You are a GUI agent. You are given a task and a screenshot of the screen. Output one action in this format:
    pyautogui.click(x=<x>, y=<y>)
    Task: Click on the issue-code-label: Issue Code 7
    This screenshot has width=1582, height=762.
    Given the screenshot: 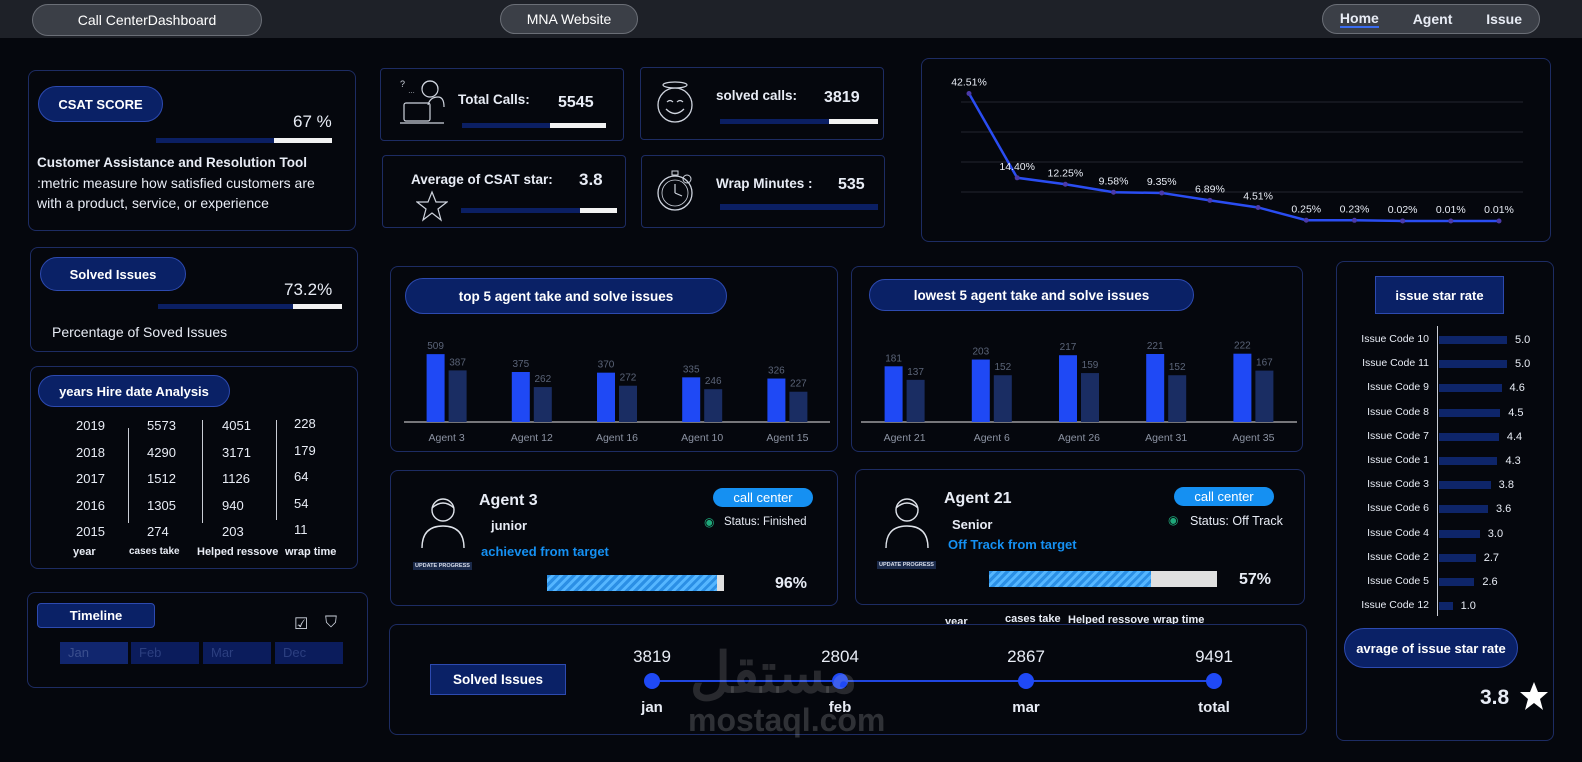 What is the action you would take?
    pyautogui.click(x=1398, y=435)
    